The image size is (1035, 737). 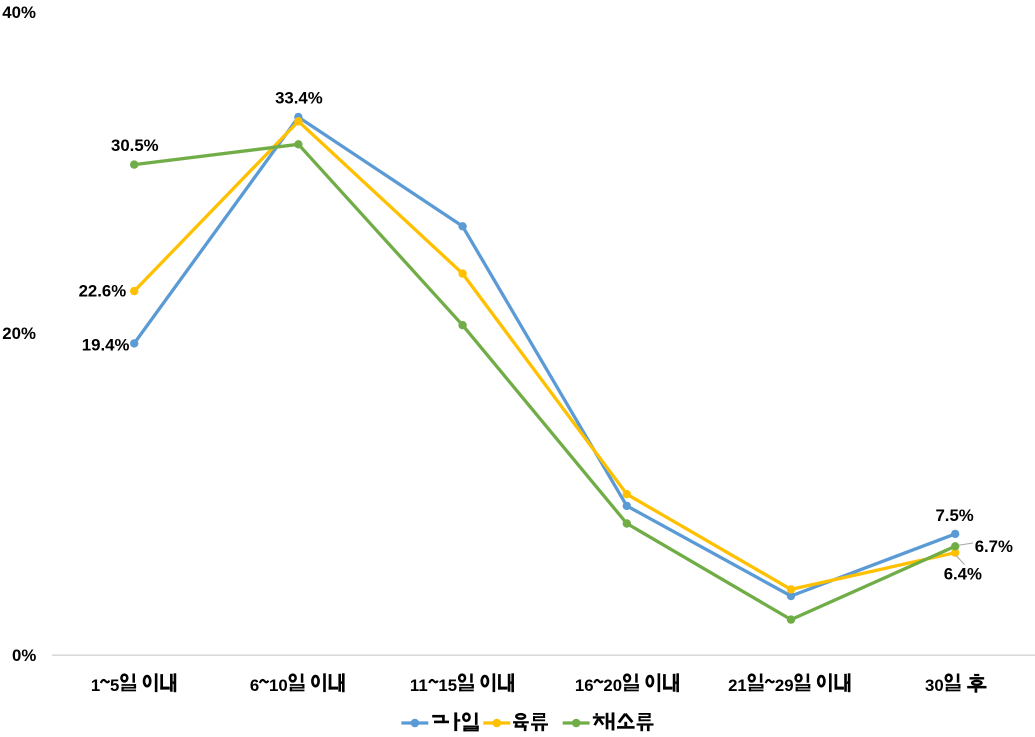 What do you see at coordinates (114, 685) in the screenshot?
I see `svg-text: 5` at bounding box center [114, 685].